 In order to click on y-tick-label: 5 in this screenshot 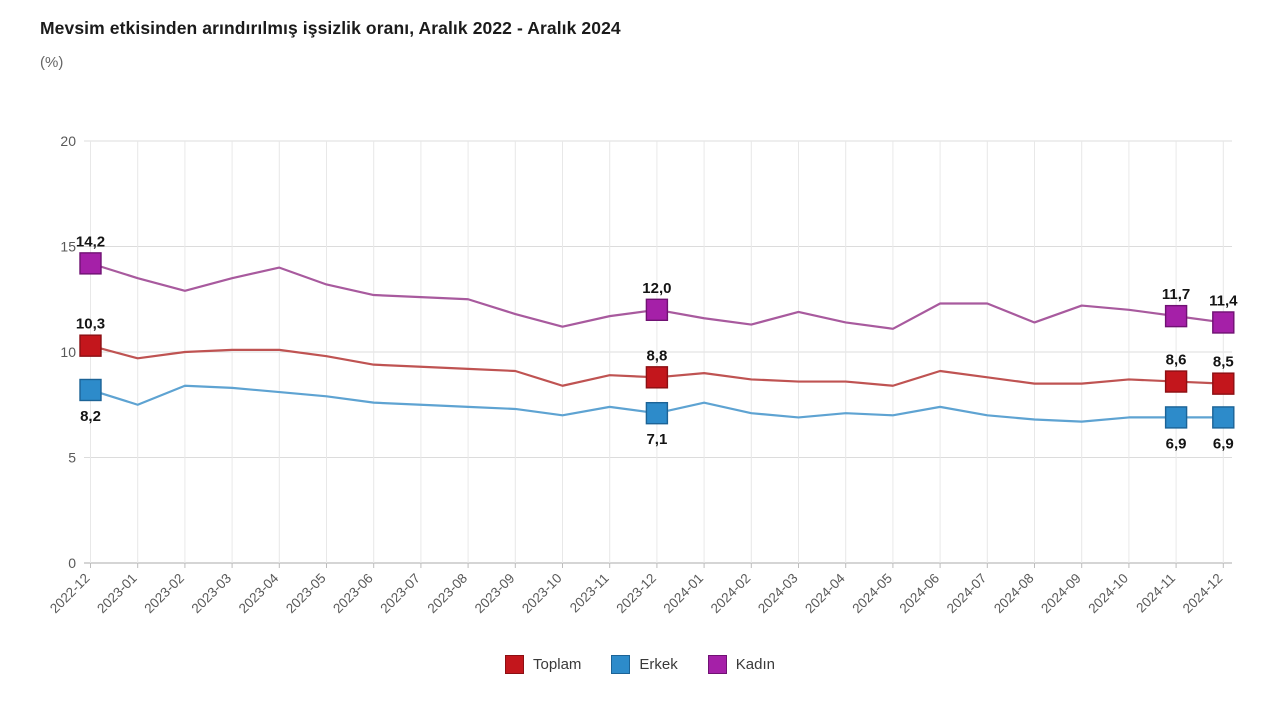, I will do `click(72, 458)`.